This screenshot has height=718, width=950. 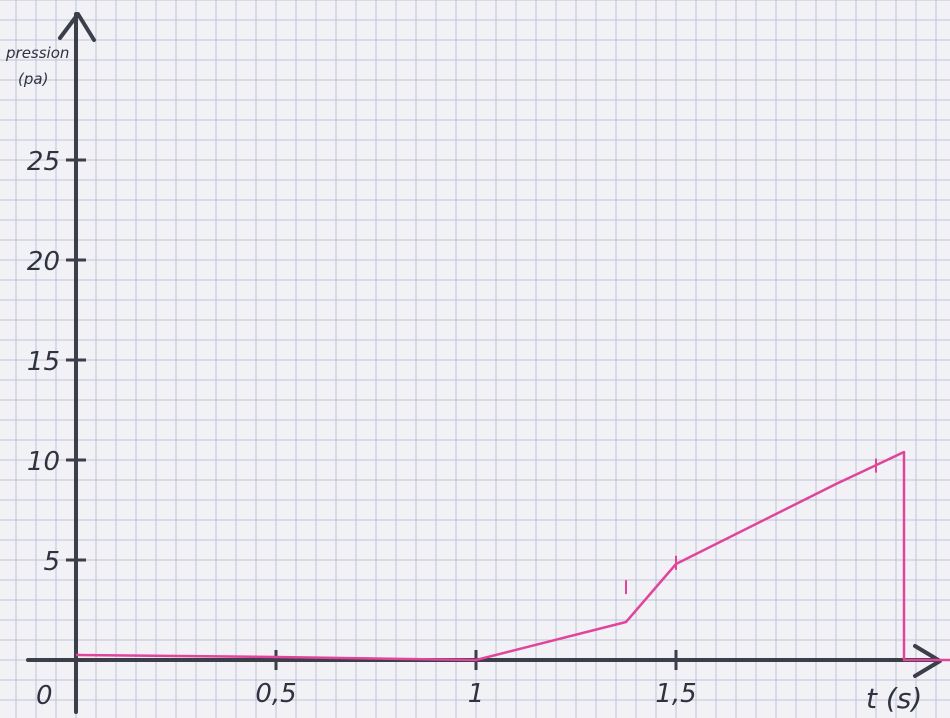 What do you see at coordinates (43, 462) in the screenshot?
I see `y-tick-label: 10` at bounding box center [43, 462].